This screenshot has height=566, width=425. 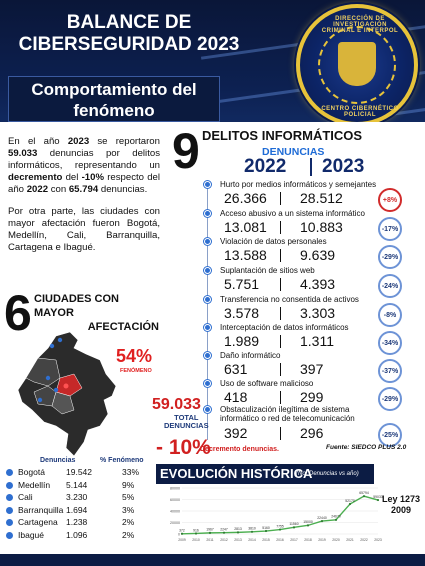 I want to click on crime-value-2023: 4.393, so click(x=318, y=284).